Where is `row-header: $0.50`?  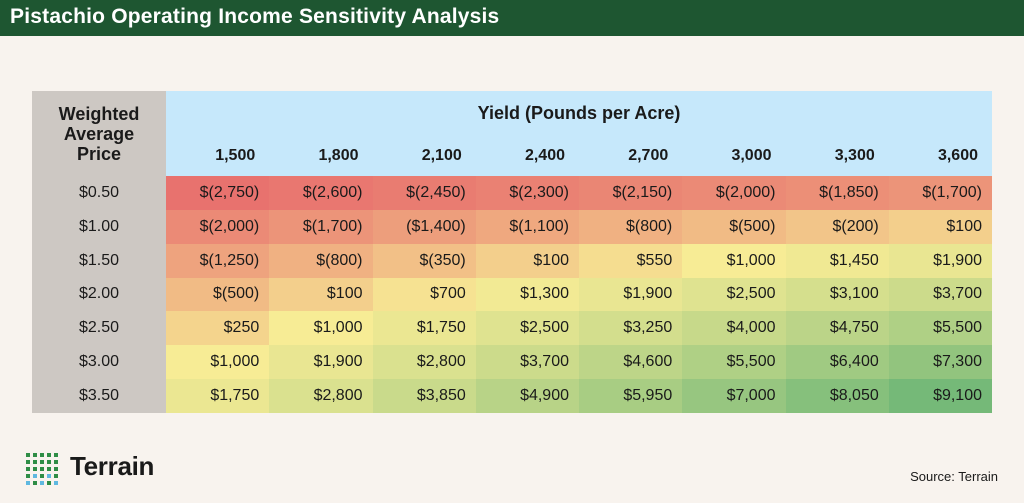 row-header: $0.50 is located at coordinates (99, 193).